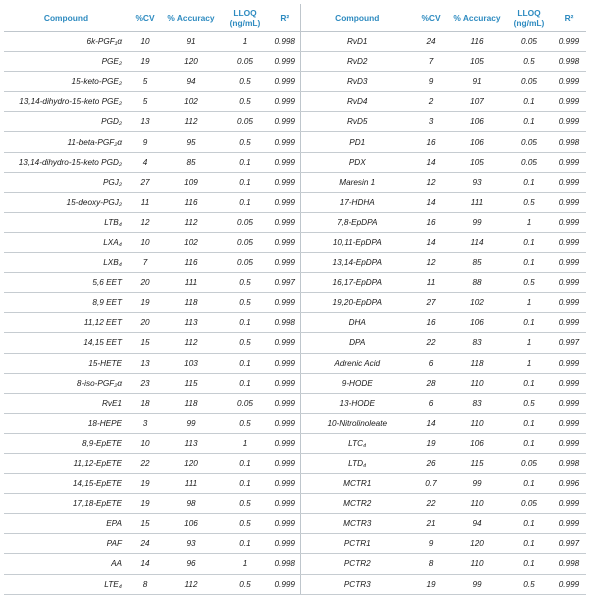 The height and width of the screenshot is (595, 590). What do you see at coordinates (245, 18) in the screenshot?
I see `header-lloq: LLOQ (ng/mL)` at bounding box center [245, 18].